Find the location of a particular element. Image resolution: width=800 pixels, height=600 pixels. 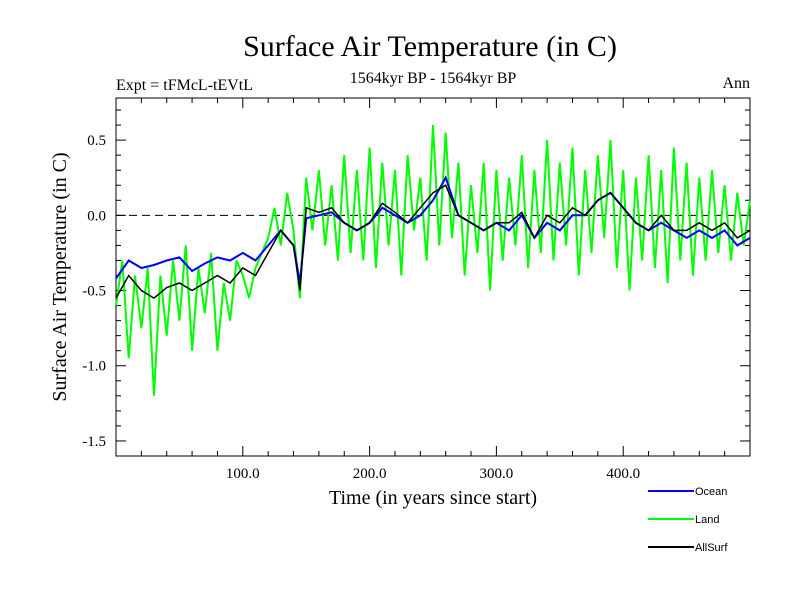

y-axis-label: Surface Air Temperature (in C) is located at coordinates (60, 276).